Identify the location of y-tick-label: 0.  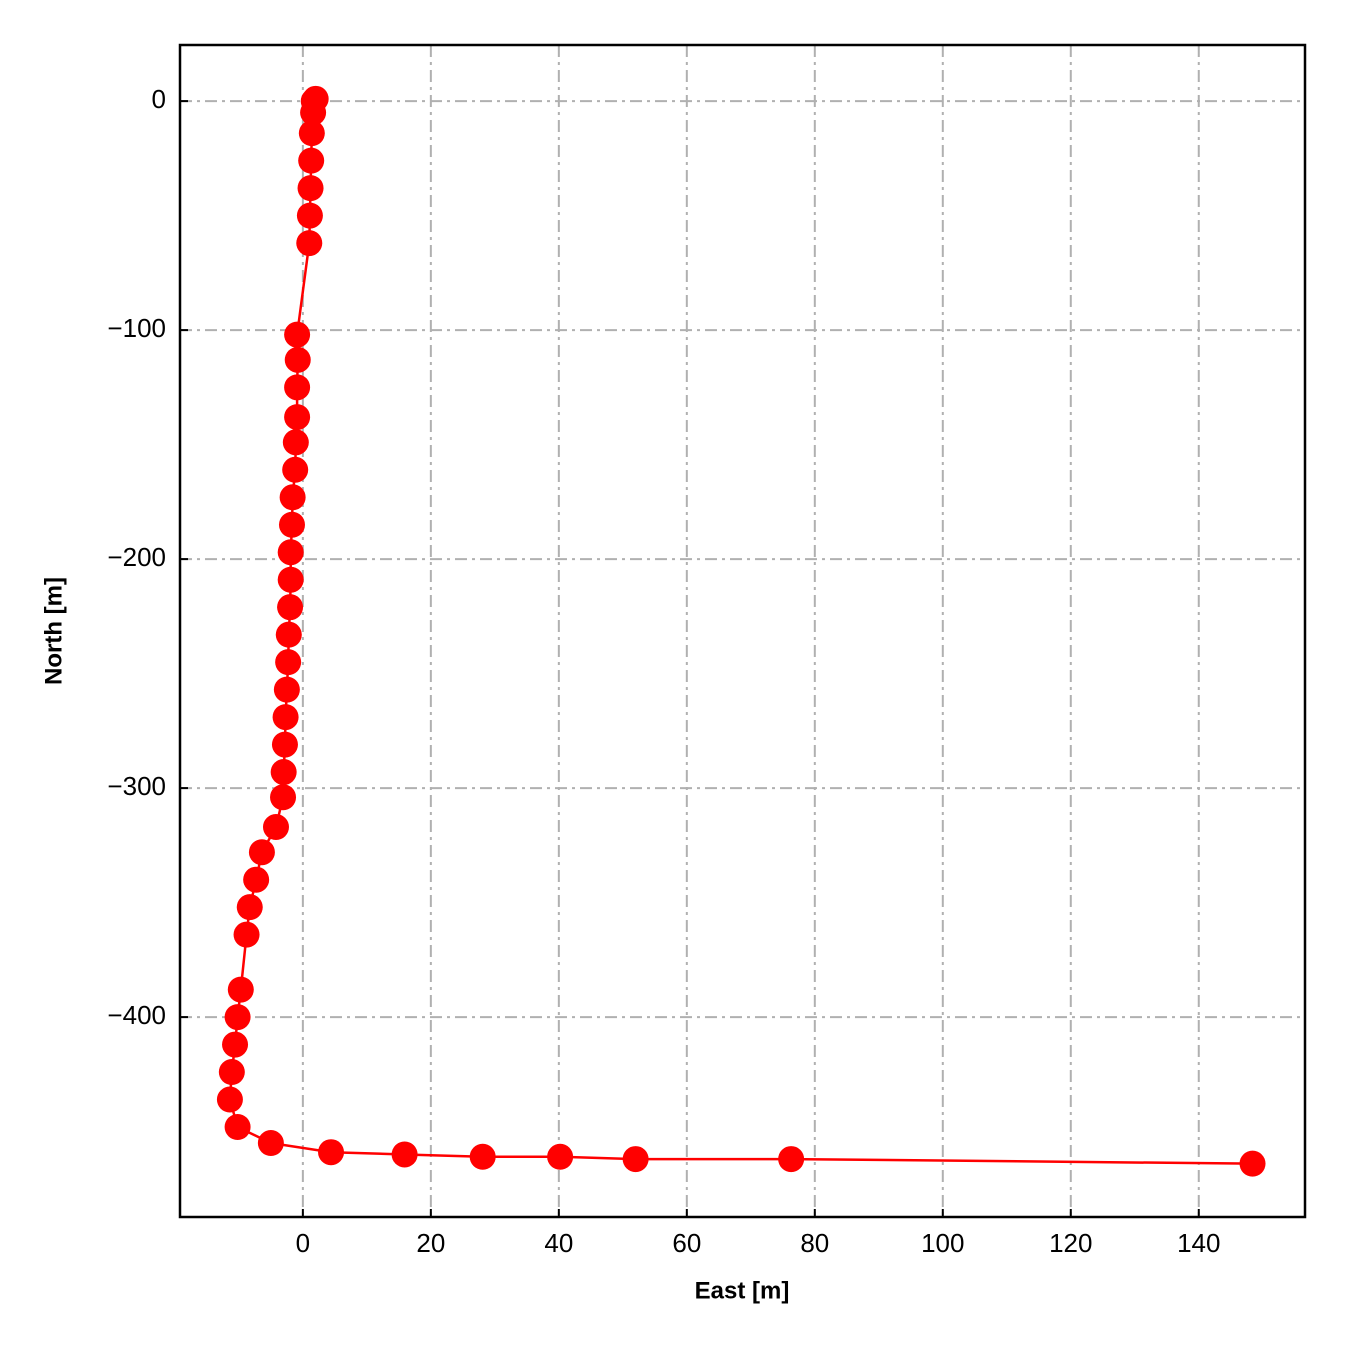
(159, 99).